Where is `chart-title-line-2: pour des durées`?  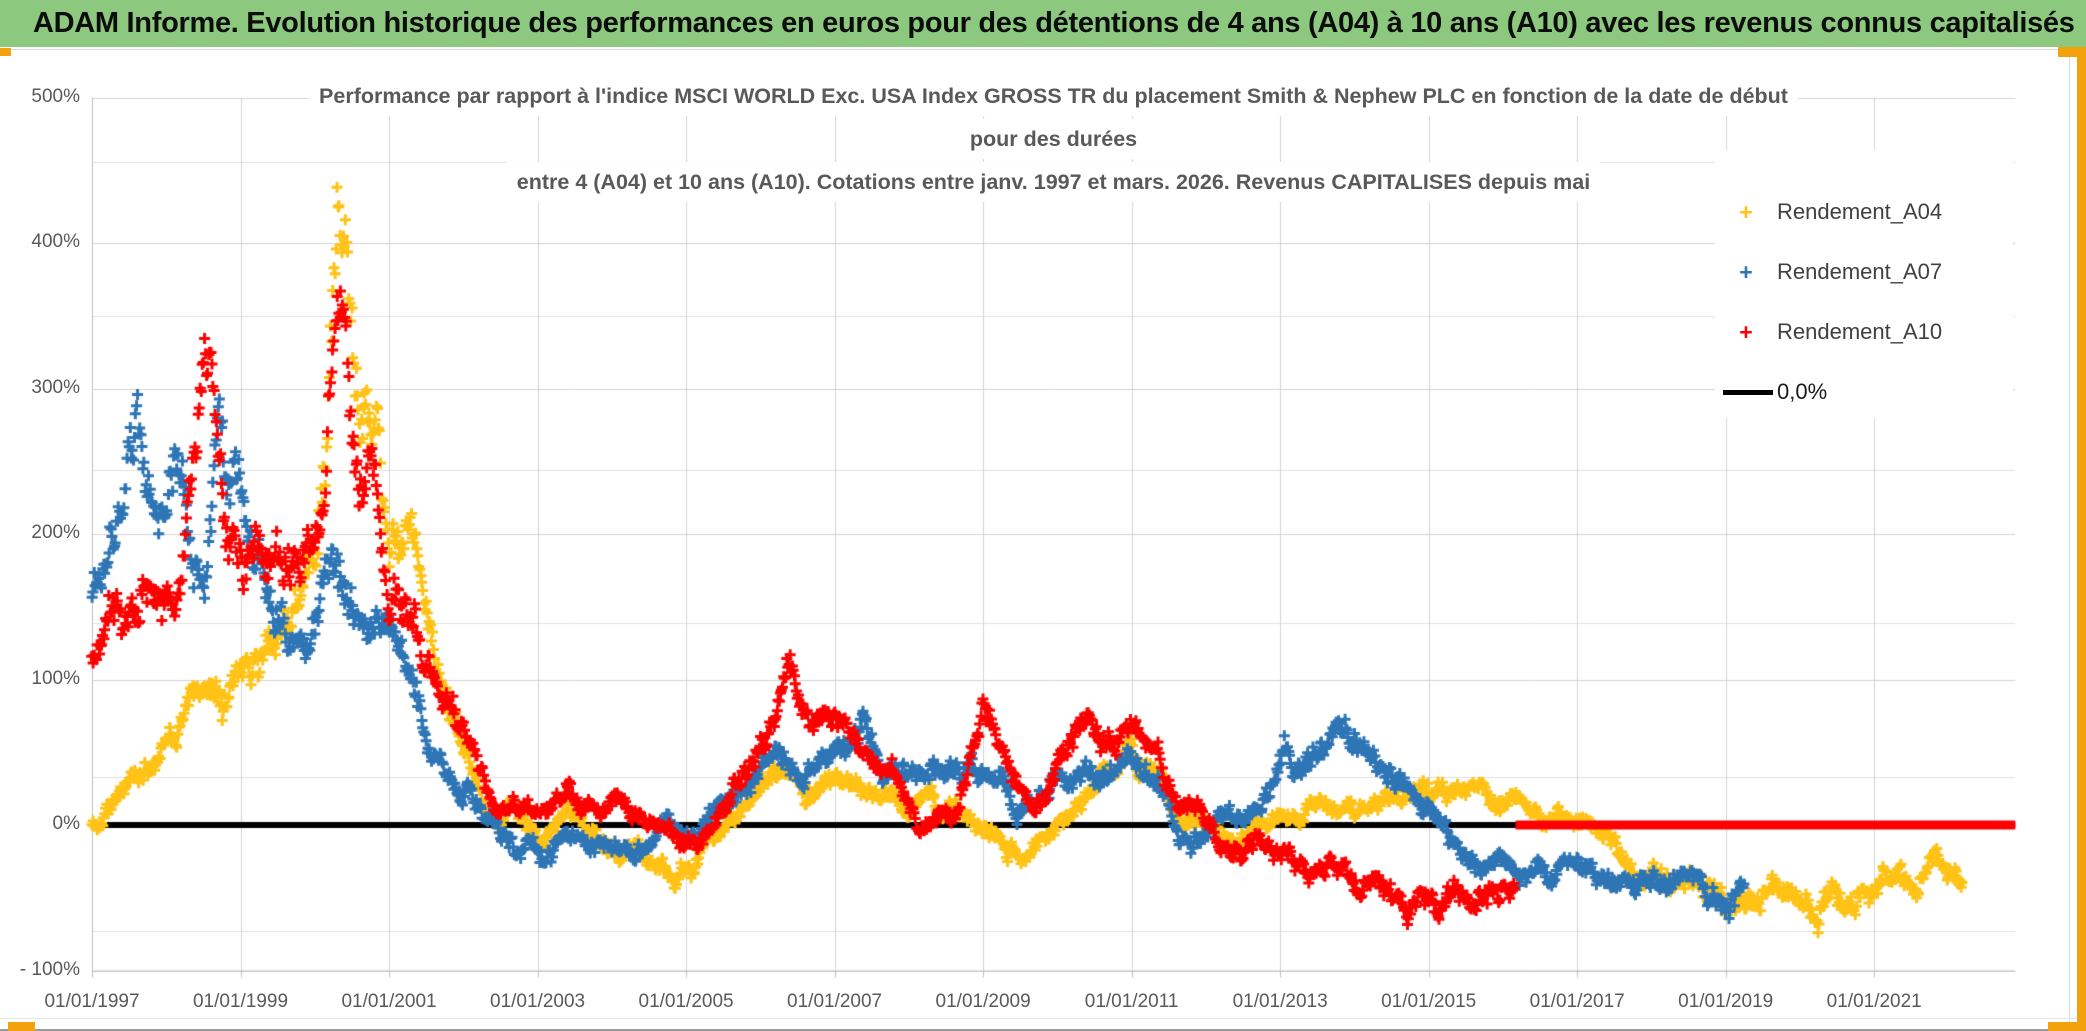
chart-title-line-2: pour des durées is located at coordinates (1053, 139).